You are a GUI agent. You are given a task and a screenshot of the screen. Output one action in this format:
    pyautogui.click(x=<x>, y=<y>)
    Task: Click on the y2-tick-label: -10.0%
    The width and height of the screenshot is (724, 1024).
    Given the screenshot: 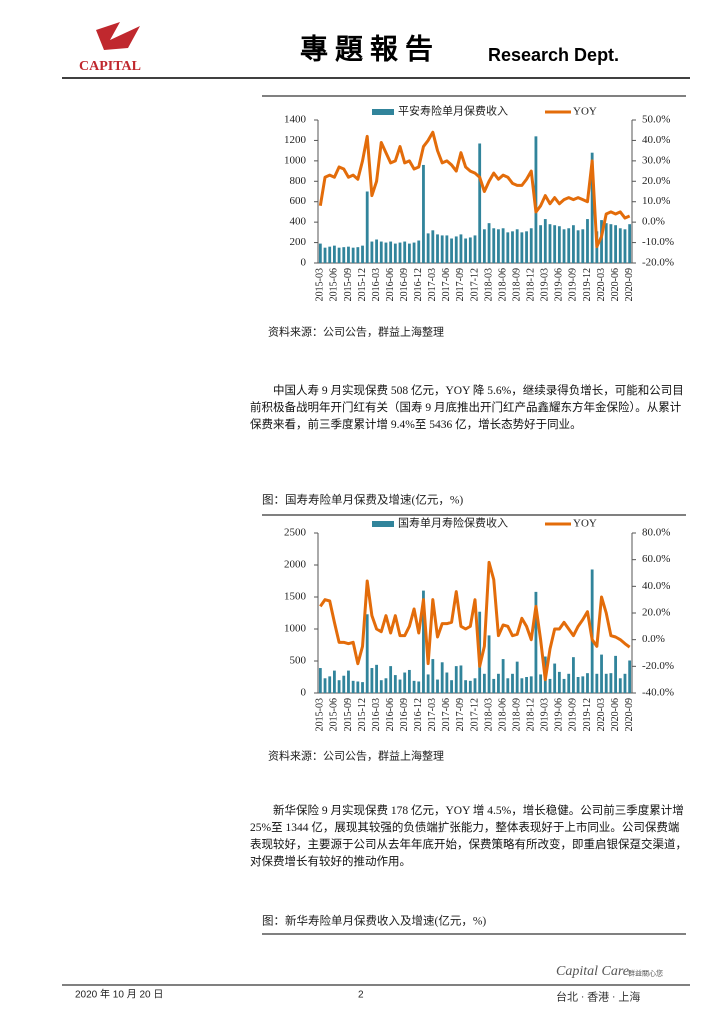 What is the action you would take?
    pyautogui.click(x=658, y=242)
    